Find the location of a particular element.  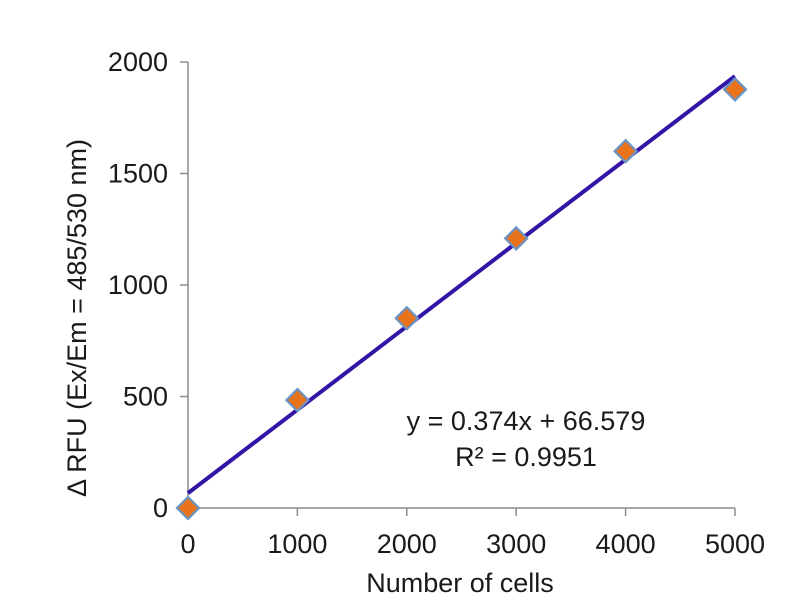

y-tick-label: 2000 is located at coordinates (138, 62).